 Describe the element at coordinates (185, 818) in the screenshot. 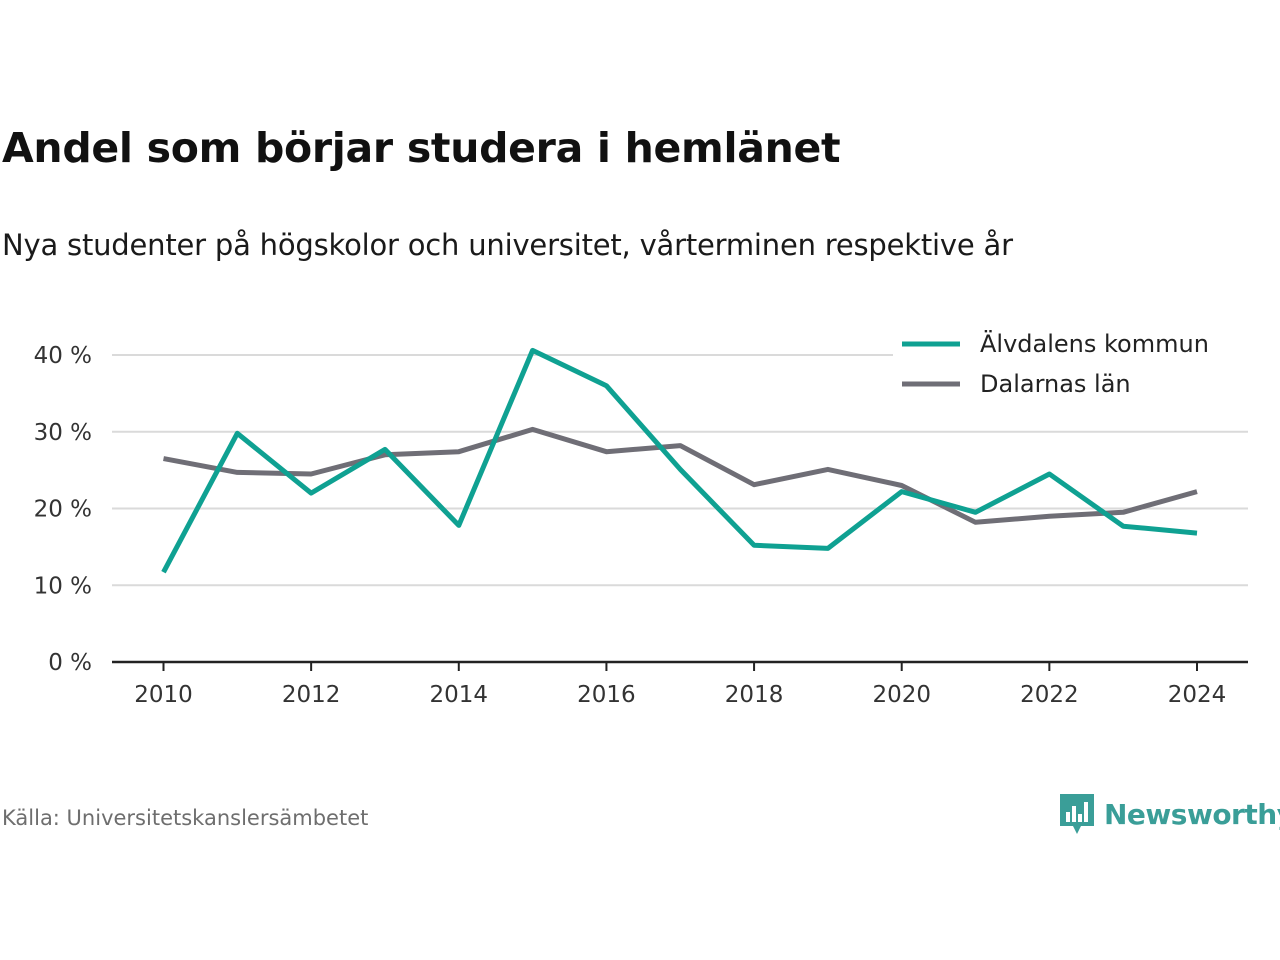

I see `source-note: Källa: Universitetskanslersämbetet` at that location.